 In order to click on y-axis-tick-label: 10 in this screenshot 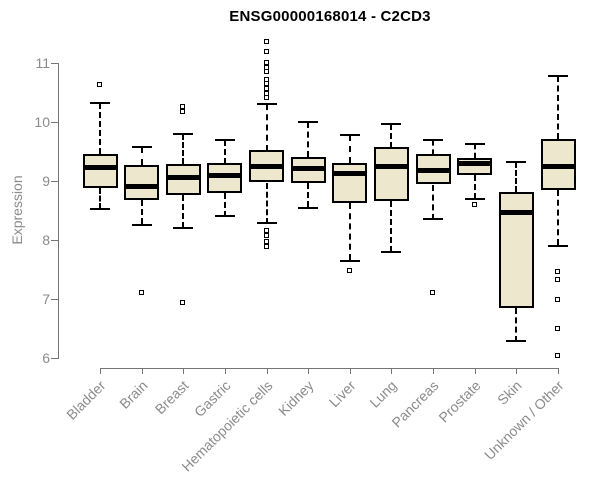, I will do `click(42, 122)`.